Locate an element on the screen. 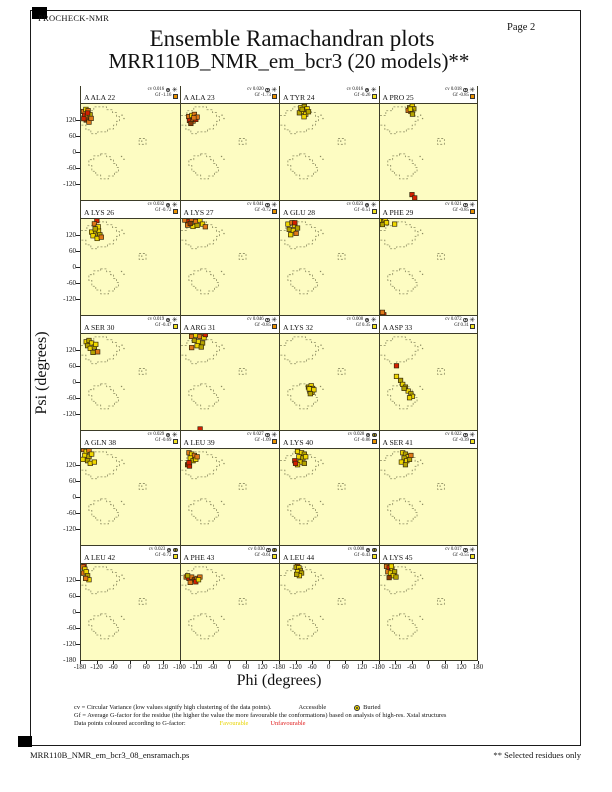 This screenshot has width=612, height=792. cv-value: cv 0.021 is located at coordinates (453, 204).